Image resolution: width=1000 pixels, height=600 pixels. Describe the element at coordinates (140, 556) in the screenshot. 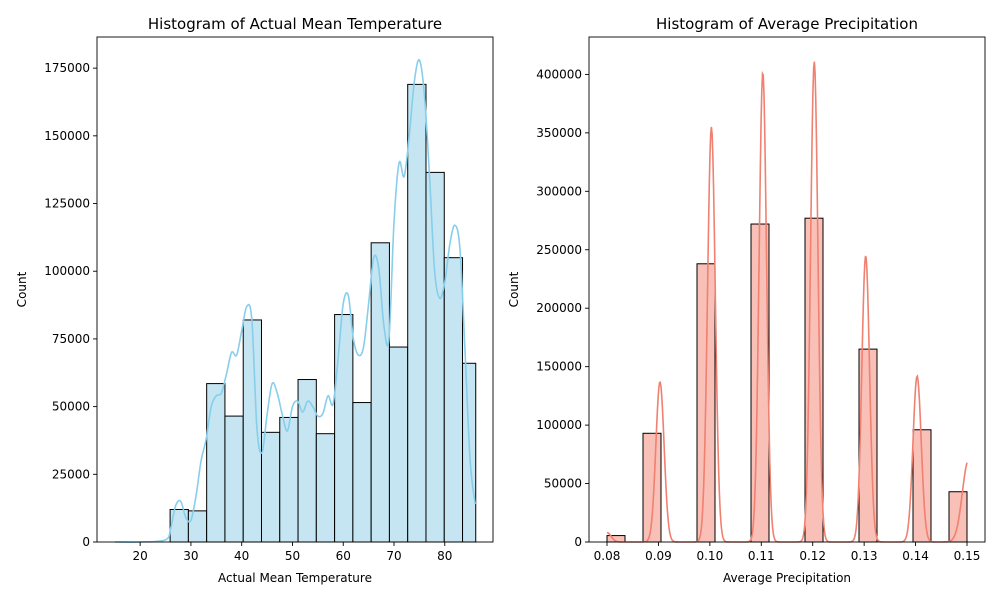

I see `x-tick-label: 20` at that location.